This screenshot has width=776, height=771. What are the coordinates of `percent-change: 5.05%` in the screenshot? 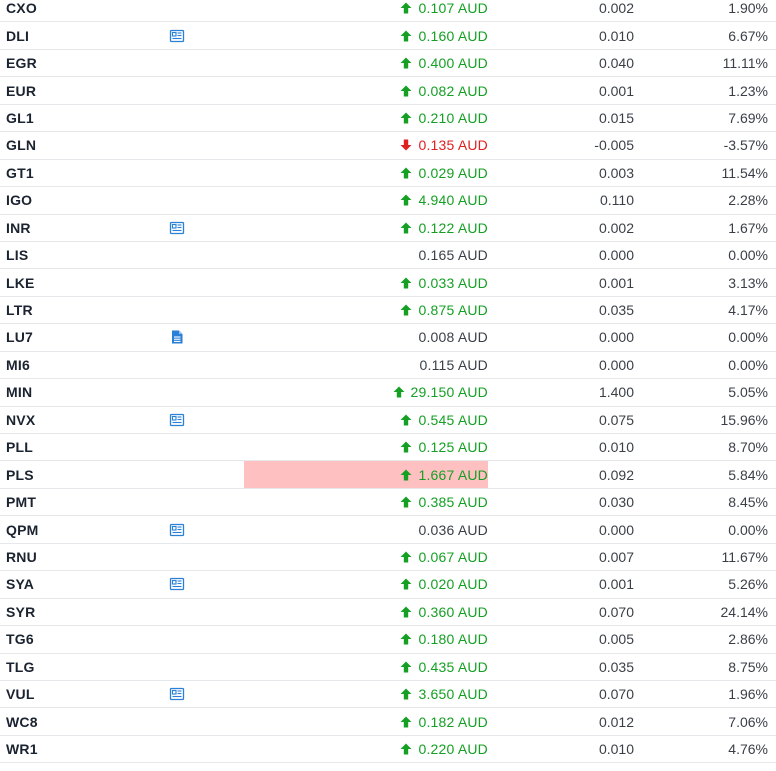 It's located at (748, 392).